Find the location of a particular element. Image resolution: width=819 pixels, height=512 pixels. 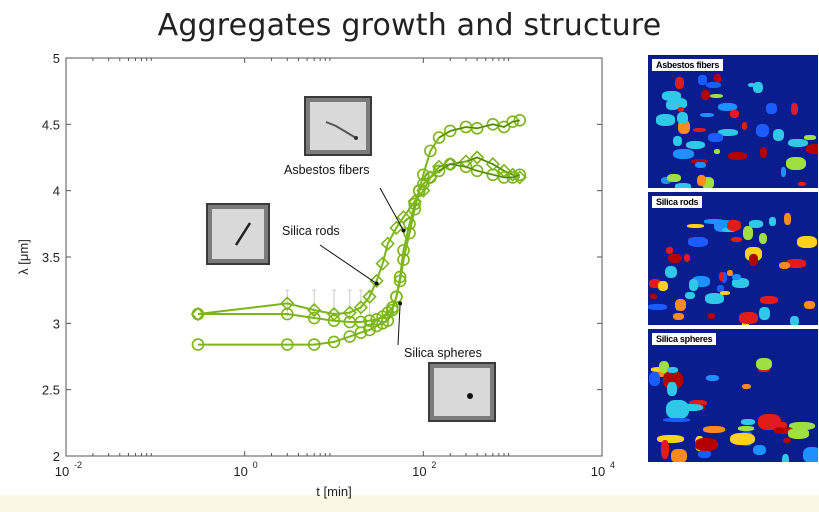

footer-strip is located at coordinates (409, 503).